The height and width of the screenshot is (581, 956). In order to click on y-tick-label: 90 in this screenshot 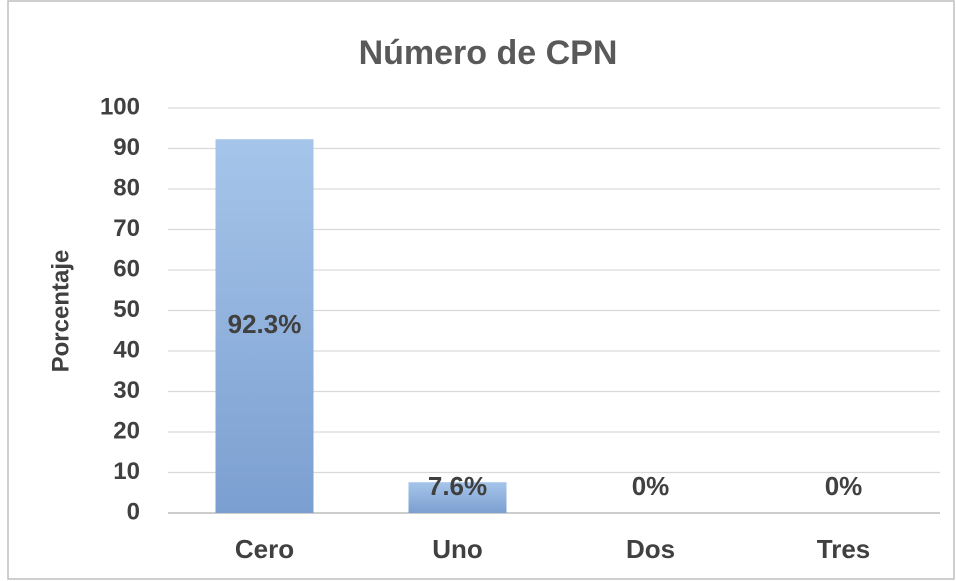, I will do `click(126, 147)`.